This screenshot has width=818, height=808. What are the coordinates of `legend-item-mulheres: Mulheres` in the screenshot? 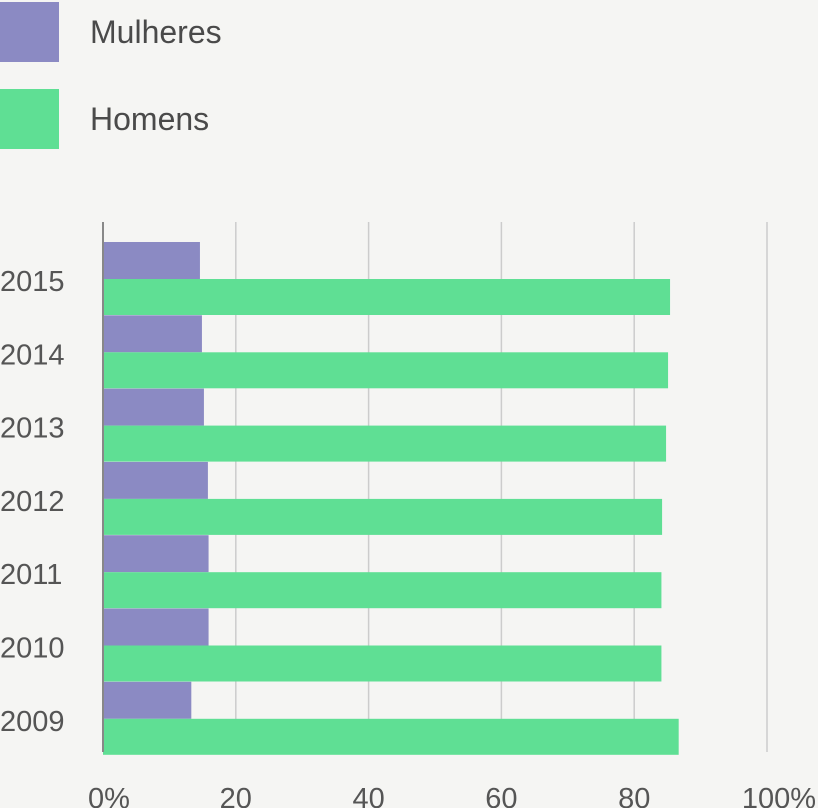 It's located at (111, 32).